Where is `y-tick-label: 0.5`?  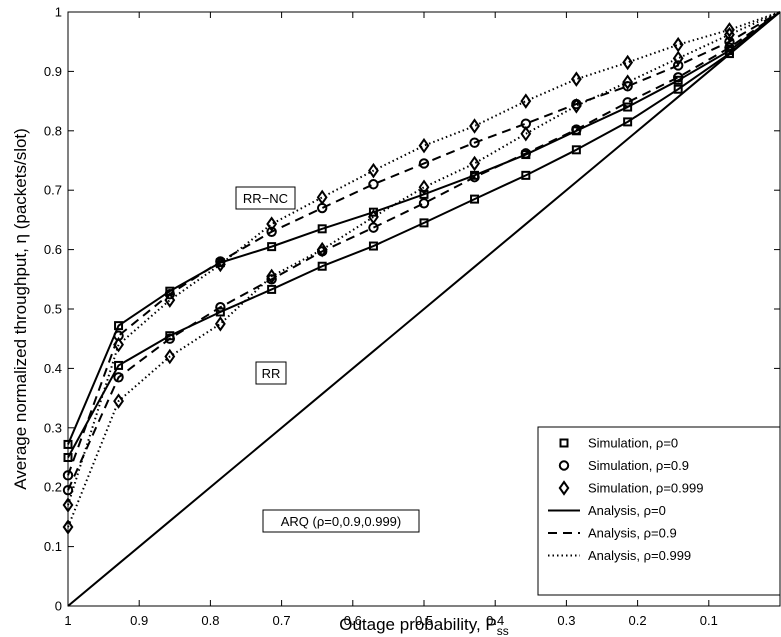
y-tick-label: 0.5 is located at coordinates (53, 309).